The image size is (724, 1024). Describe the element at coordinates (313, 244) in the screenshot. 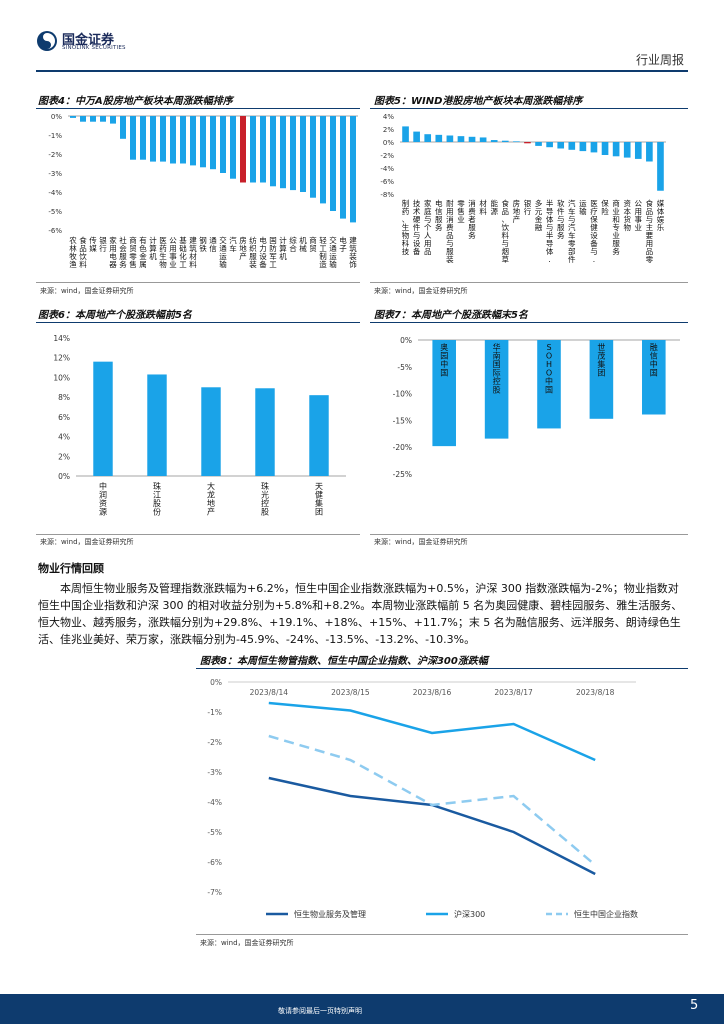

I see `x-tick-label: 商贸` at that location.